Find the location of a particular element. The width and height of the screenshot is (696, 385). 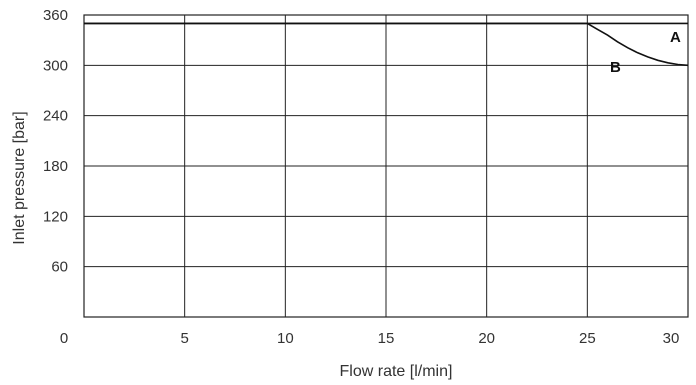

x-tick-label: 5 is located at coordinates (184, 338).